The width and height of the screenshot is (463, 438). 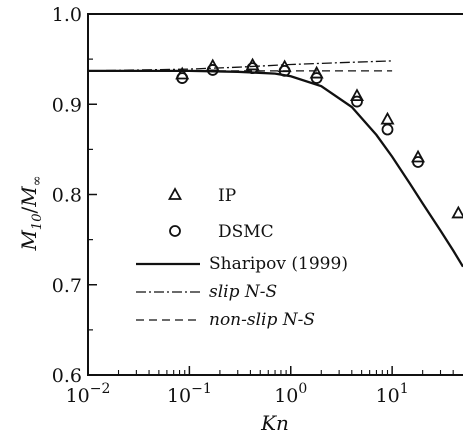 What do you see at coordinates (175, 193) in the screenshot?
I see `legend-marker-ip` at bounding box center [175, 193].